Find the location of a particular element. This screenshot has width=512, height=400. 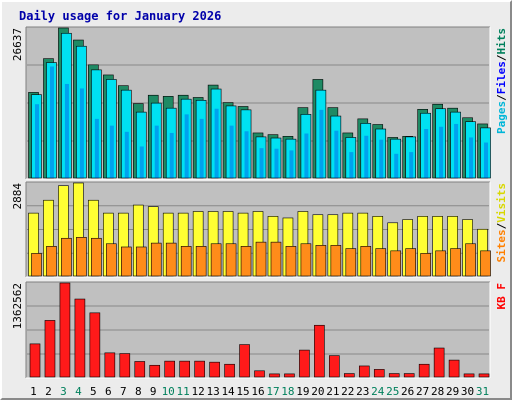

x-tick-label: 11 is located at coordinates (183, 391).